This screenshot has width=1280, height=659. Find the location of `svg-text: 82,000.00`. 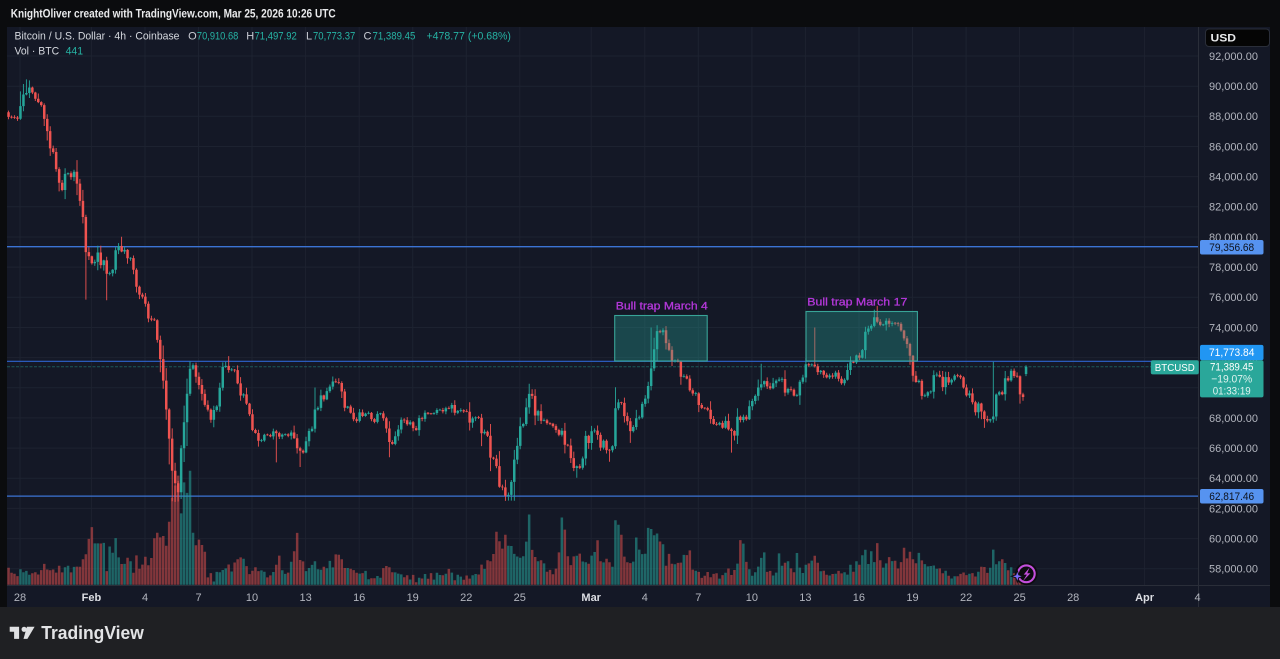

svg-text: 82,000.00 is located at coordinates (1233, 208).